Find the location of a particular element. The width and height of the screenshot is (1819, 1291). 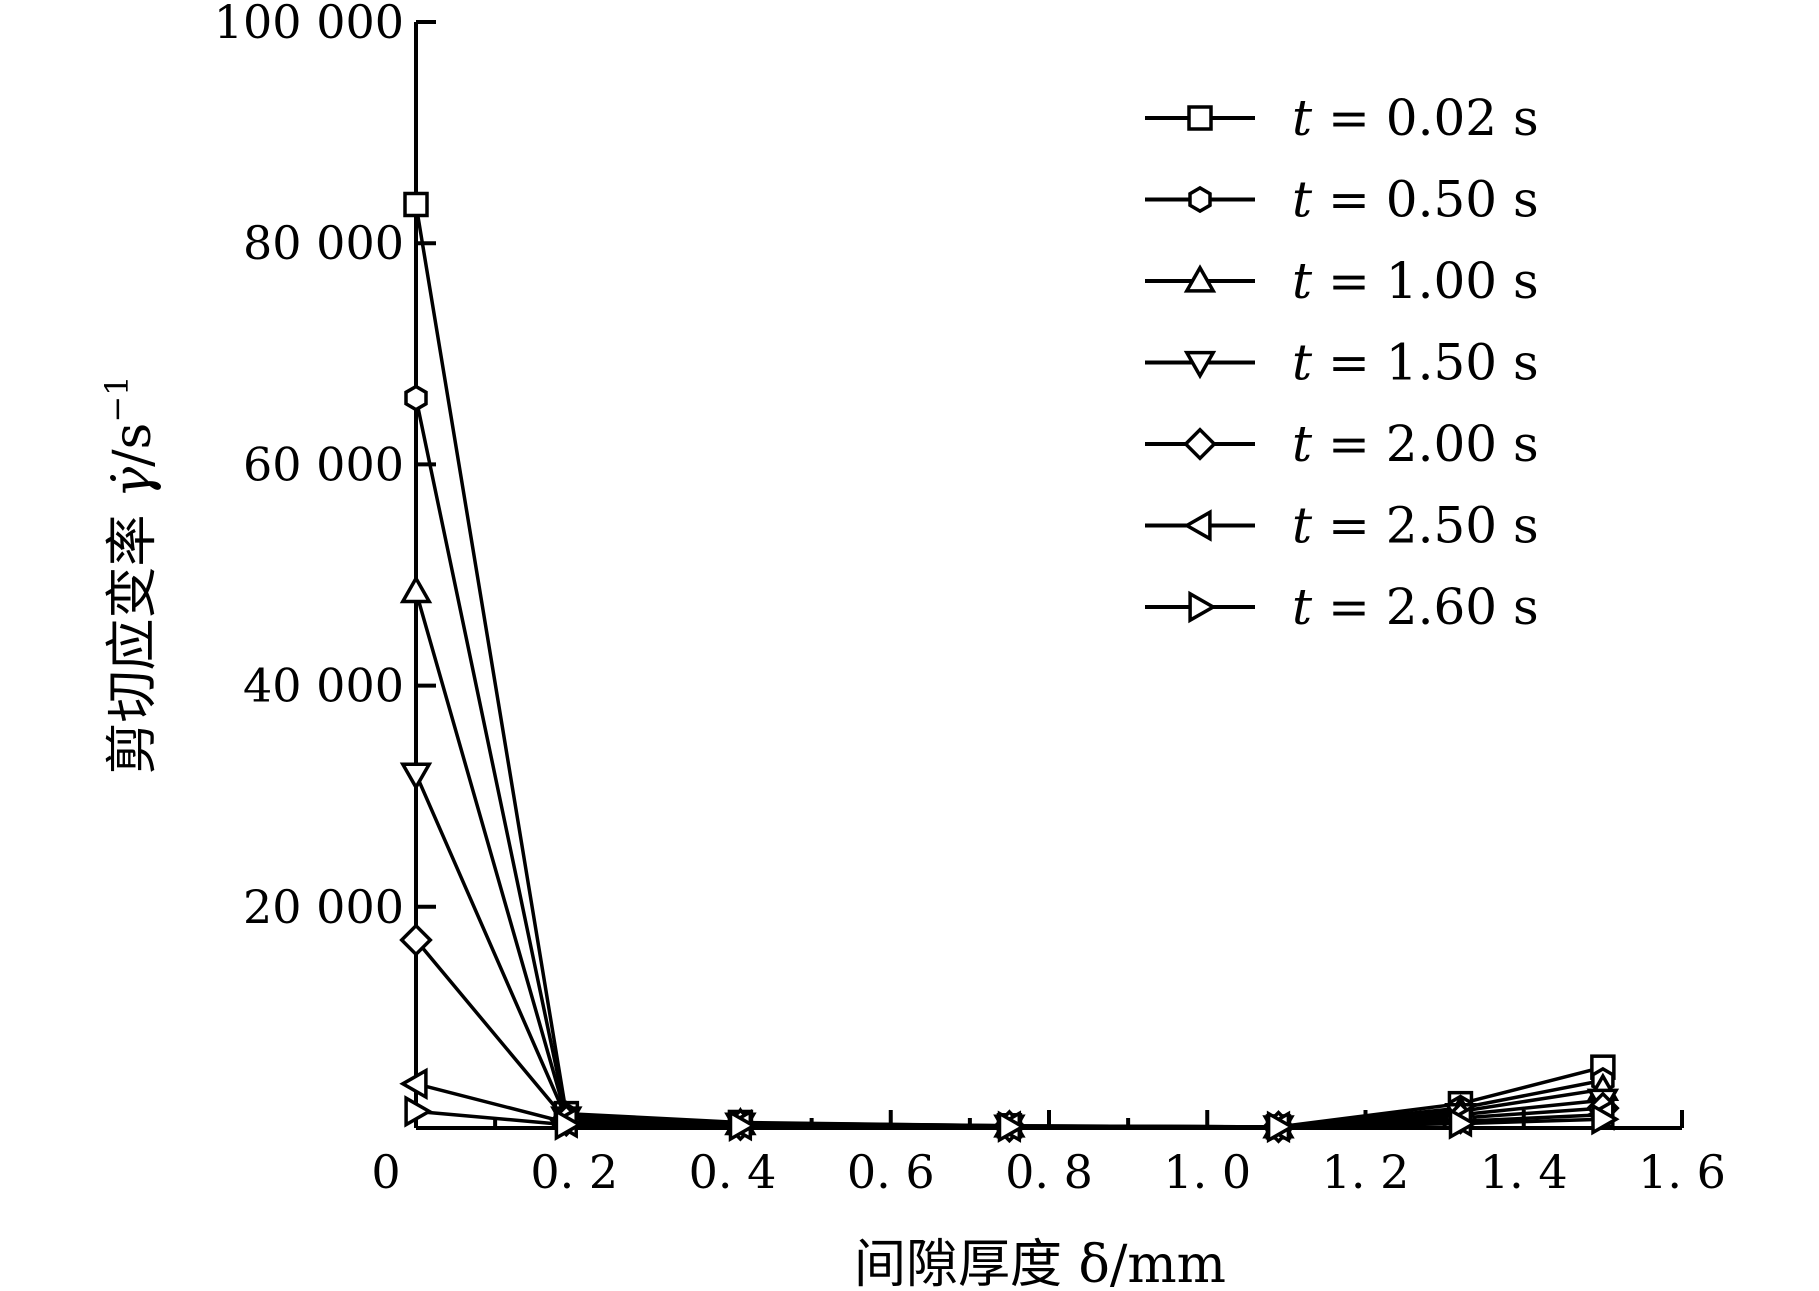

legend-label: t = 2.50 s is located at coordinates (1415, 526).